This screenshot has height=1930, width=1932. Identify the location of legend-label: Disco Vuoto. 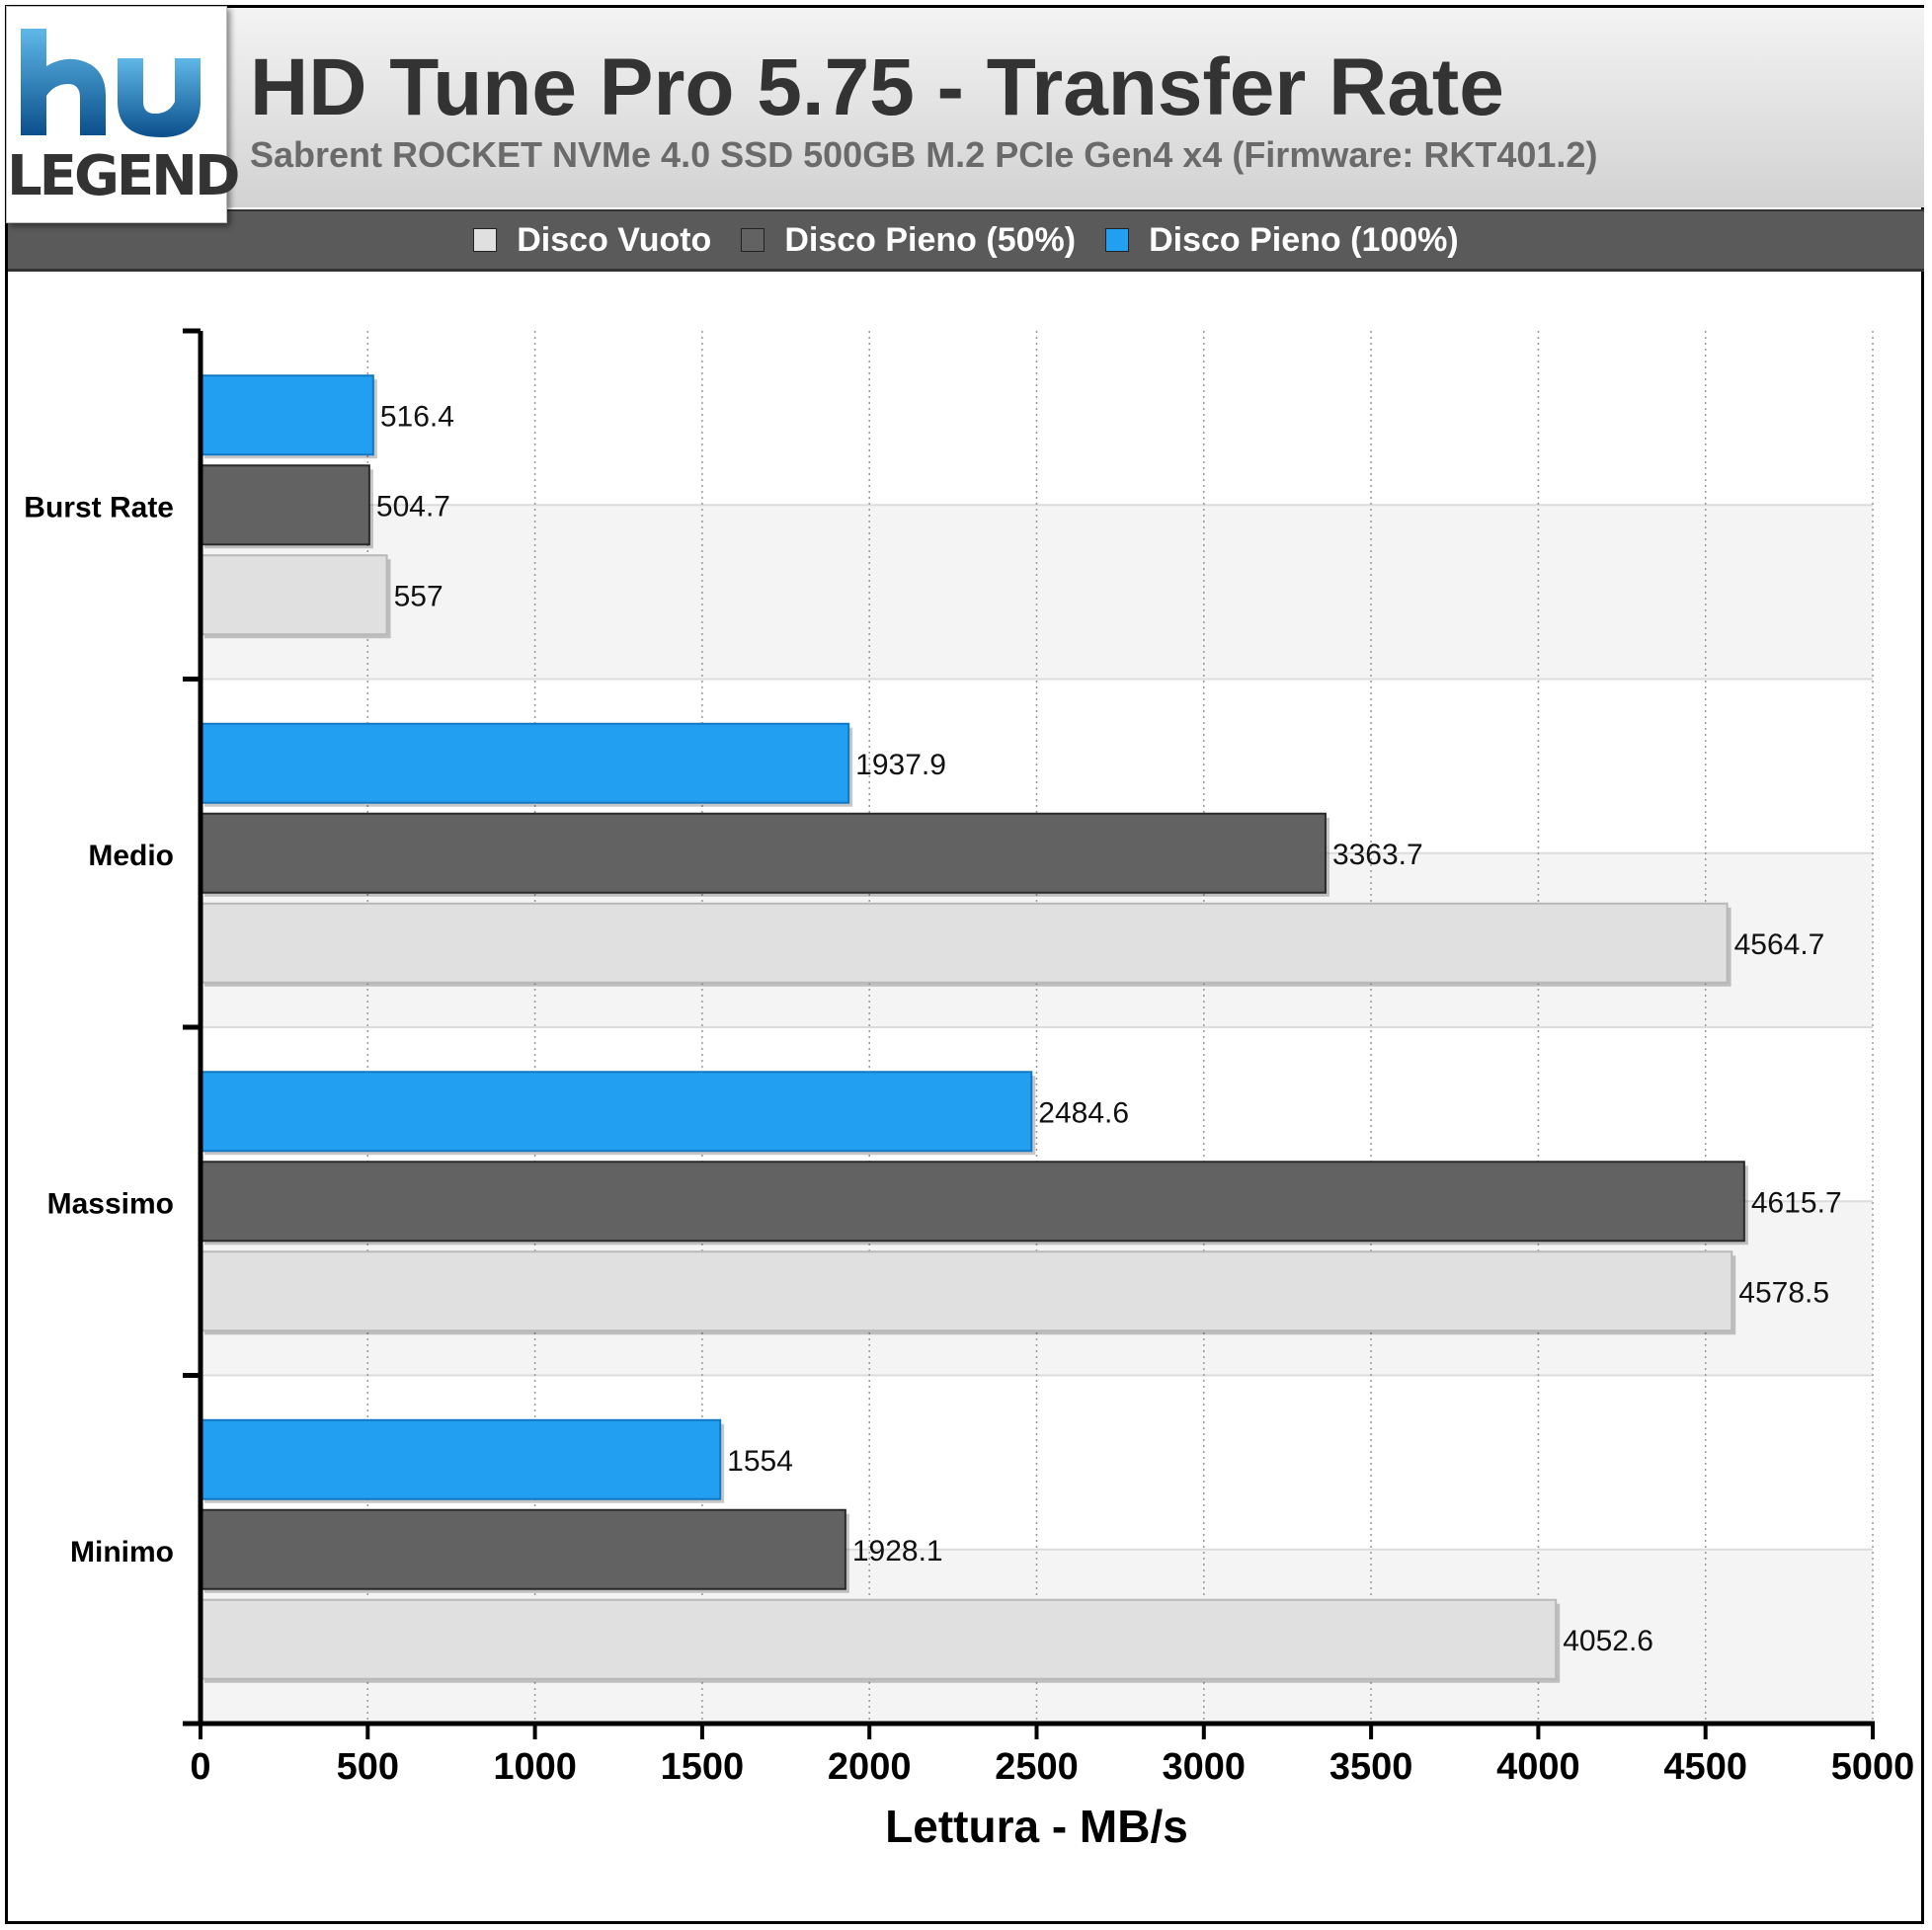
(614, 239).